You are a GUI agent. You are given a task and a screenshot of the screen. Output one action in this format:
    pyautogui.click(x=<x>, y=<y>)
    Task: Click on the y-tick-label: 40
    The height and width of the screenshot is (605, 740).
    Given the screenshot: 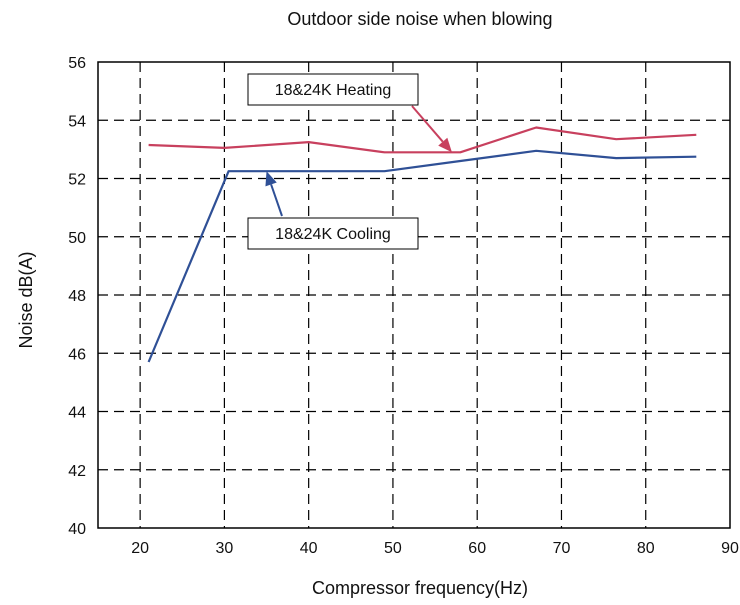 What is the action you would take?
    pyautogui.click(x=77, y=529)
    